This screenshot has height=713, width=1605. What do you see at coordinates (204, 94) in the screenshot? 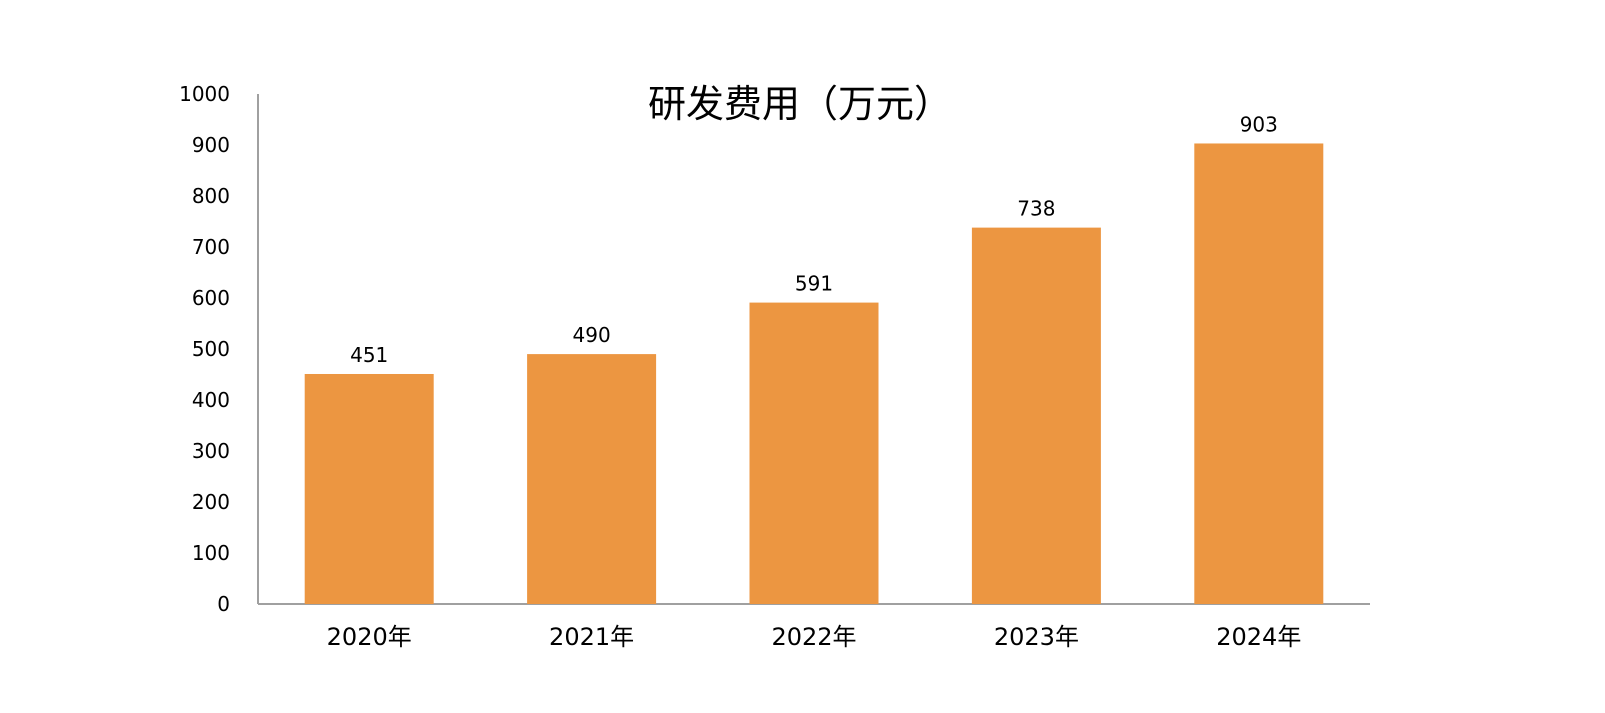
I see `y-tick-label: 1000` at bounding box center [204, 94].